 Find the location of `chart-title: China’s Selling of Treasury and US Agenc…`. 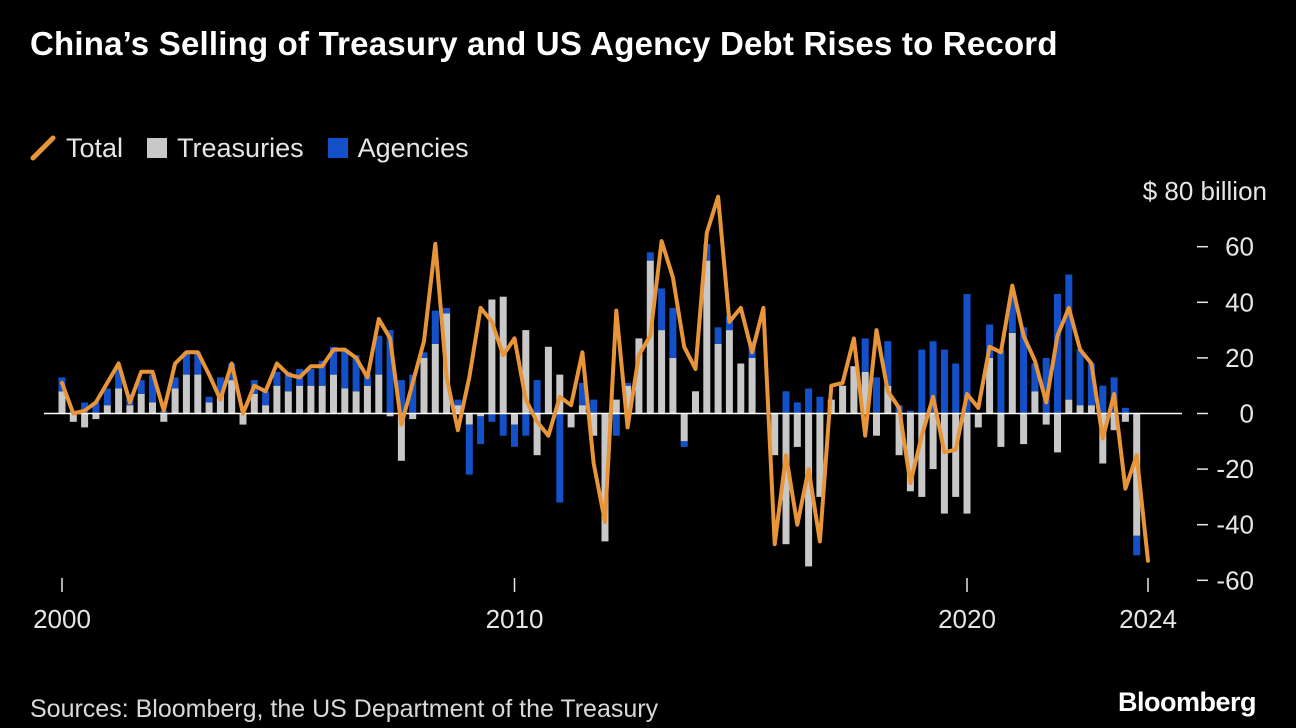

chart-title: China’s Selling of Treasury and US Agenc… is located at coordinates (544, 43).